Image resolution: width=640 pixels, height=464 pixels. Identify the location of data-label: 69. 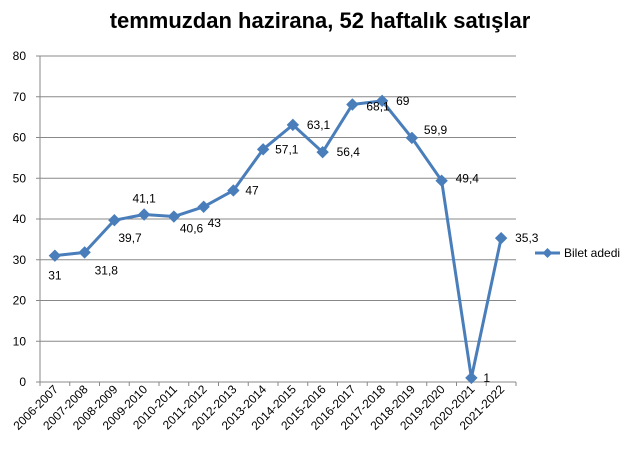
(403, 101).